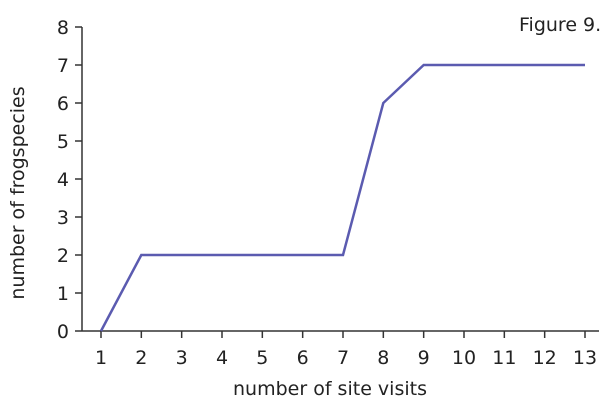 Image resolution: width=611 pixels, height=403 pixels. Describe the element at coordinates (222, 358) in the screenshot. I see `x-tick-label: 4` at that location.